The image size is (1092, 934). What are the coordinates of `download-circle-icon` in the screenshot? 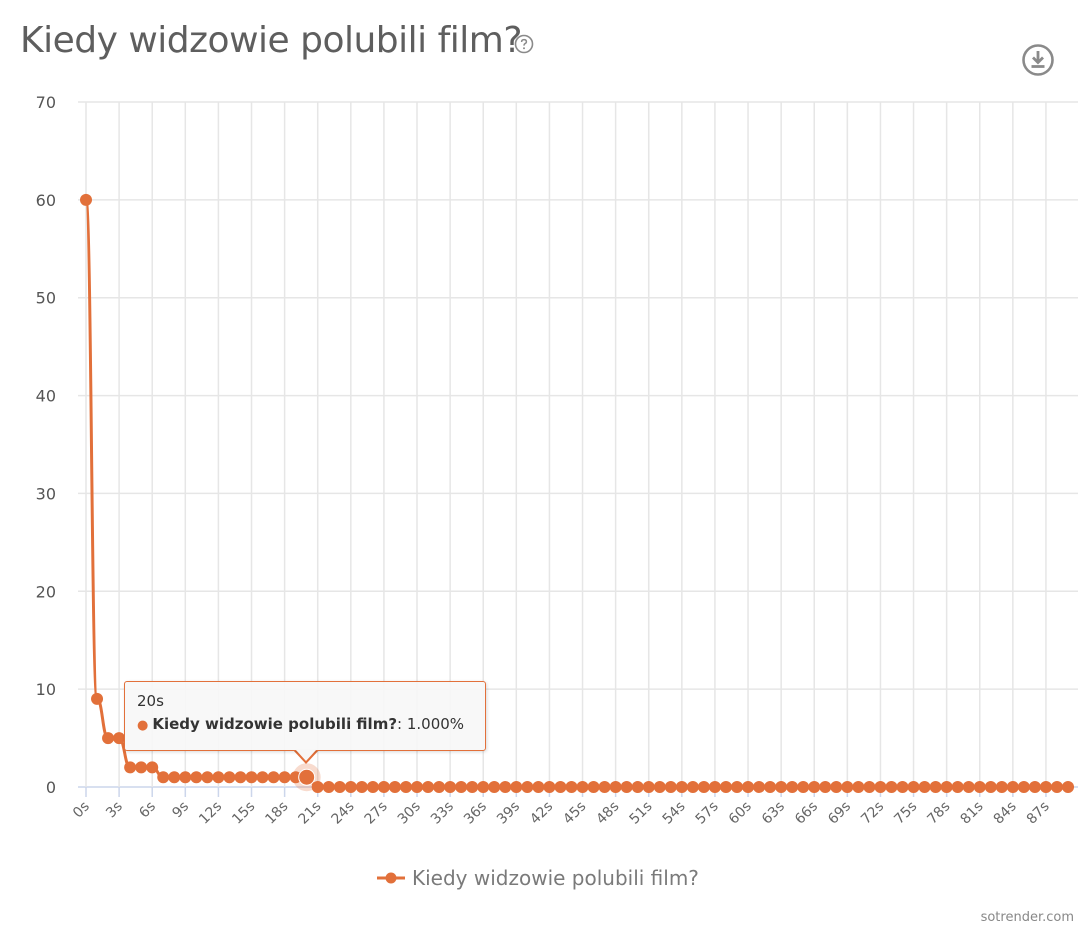 It's located at (1038, 60).